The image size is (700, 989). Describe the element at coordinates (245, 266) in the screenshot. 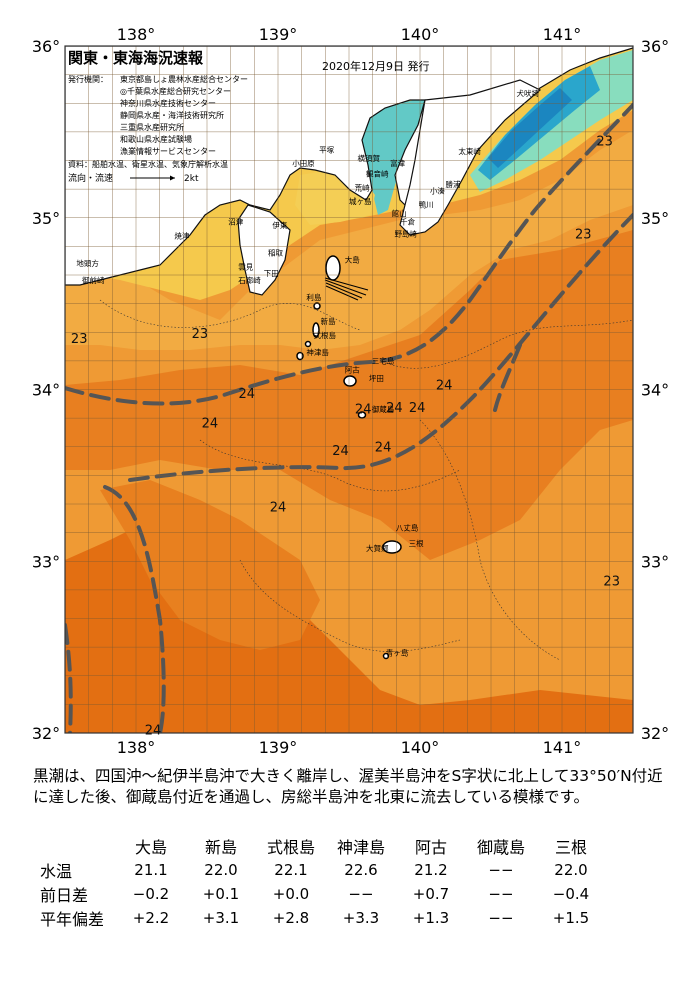

I see `place-label: 雲見` at that location.